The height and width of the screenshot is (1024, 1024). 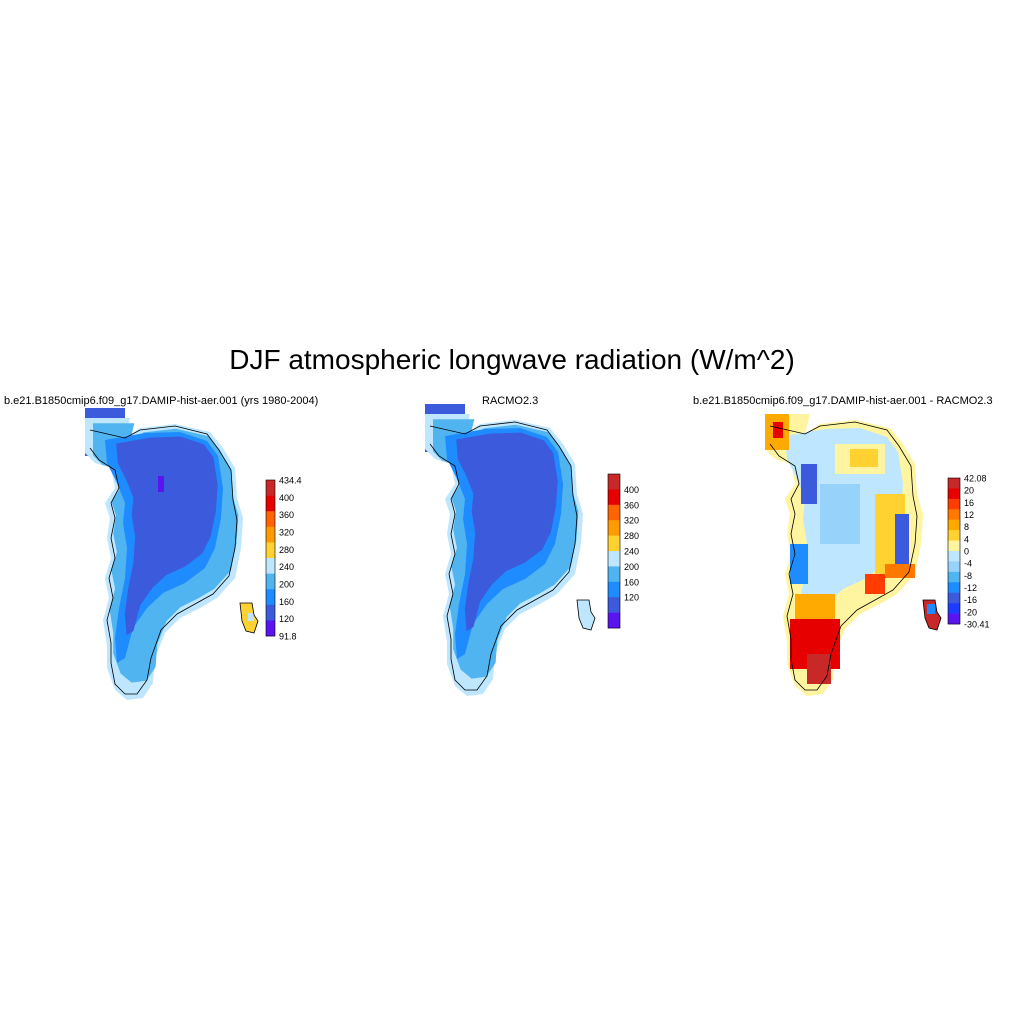 What do you see at coordinates (966, 539) in the screenshot?
I see `colorbar-tick-label: 4` at bounding box center [966, 539].